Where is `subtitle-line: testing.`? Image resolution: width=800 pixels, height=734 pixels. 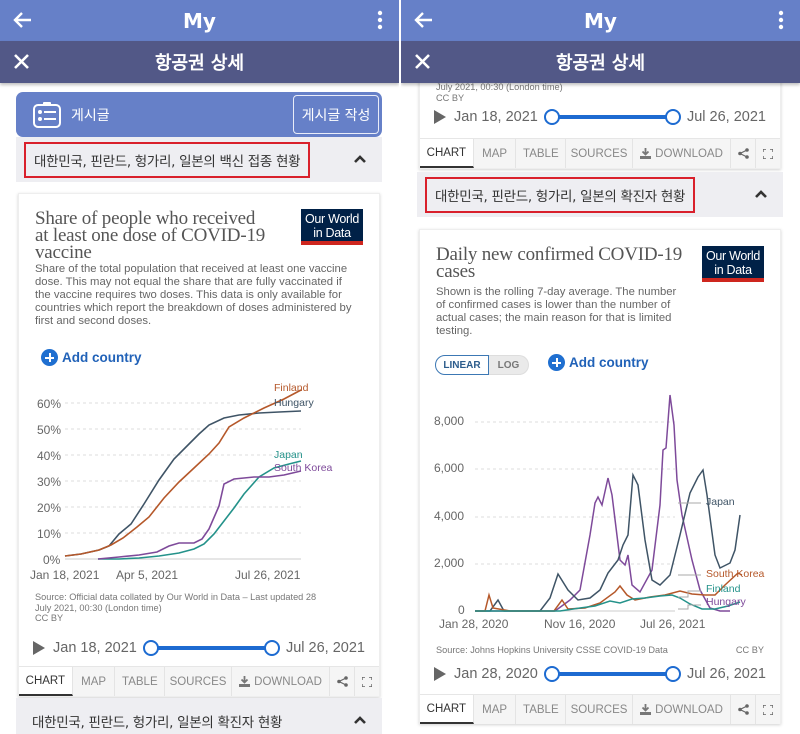
subtitle-line: testing. is located at coordinates (454, 331).